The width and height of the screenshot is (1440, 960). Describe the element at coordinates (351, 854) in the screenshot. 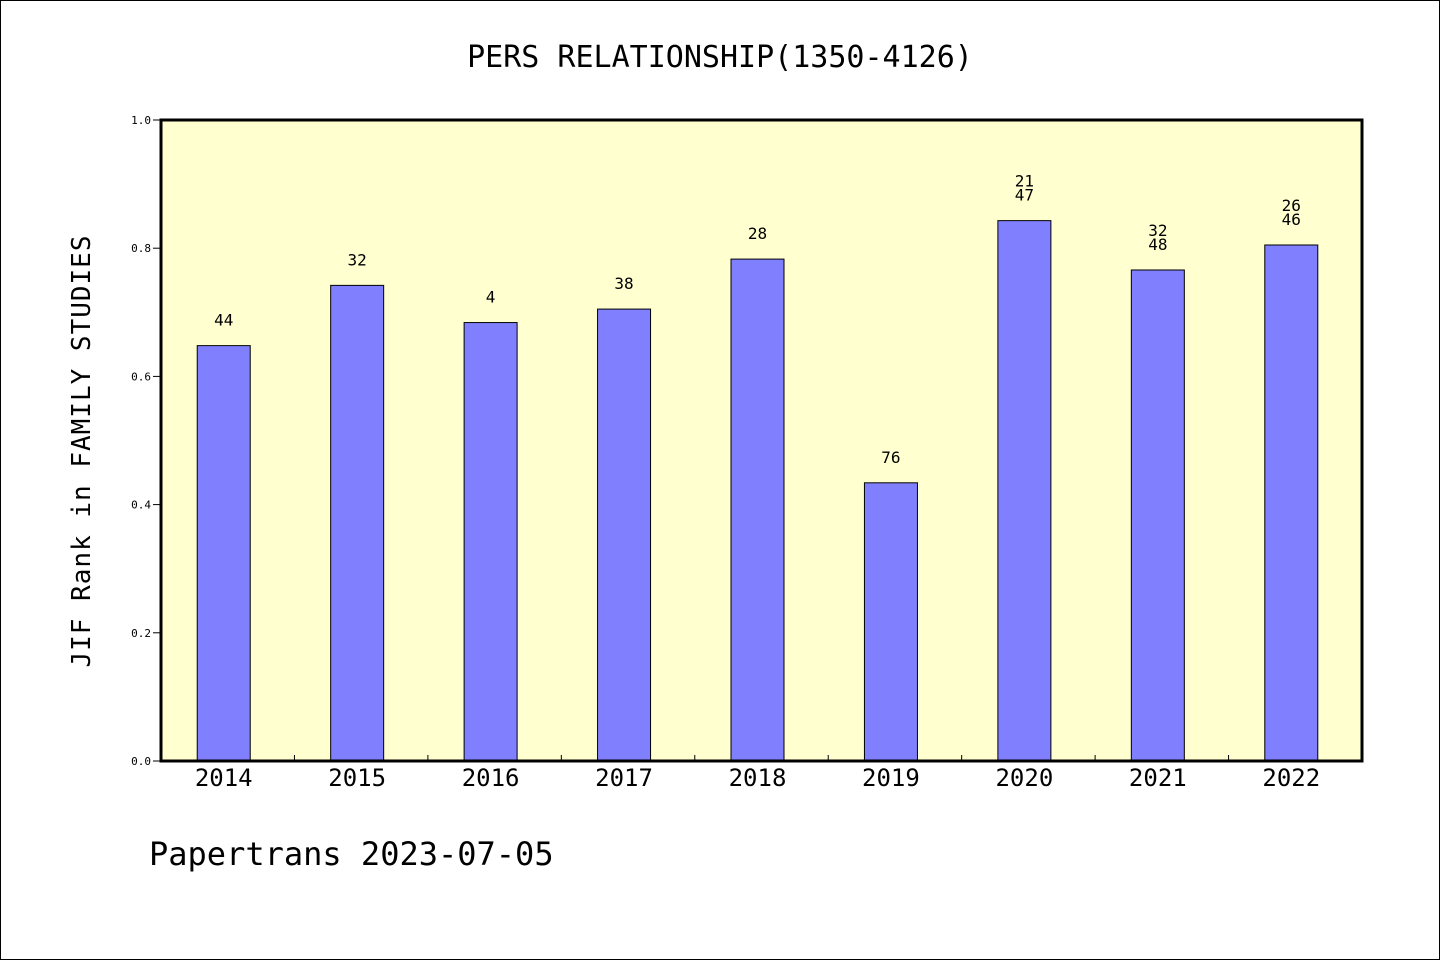

I see `footer-stamp: Papertrans 2023-07-05` at that location.